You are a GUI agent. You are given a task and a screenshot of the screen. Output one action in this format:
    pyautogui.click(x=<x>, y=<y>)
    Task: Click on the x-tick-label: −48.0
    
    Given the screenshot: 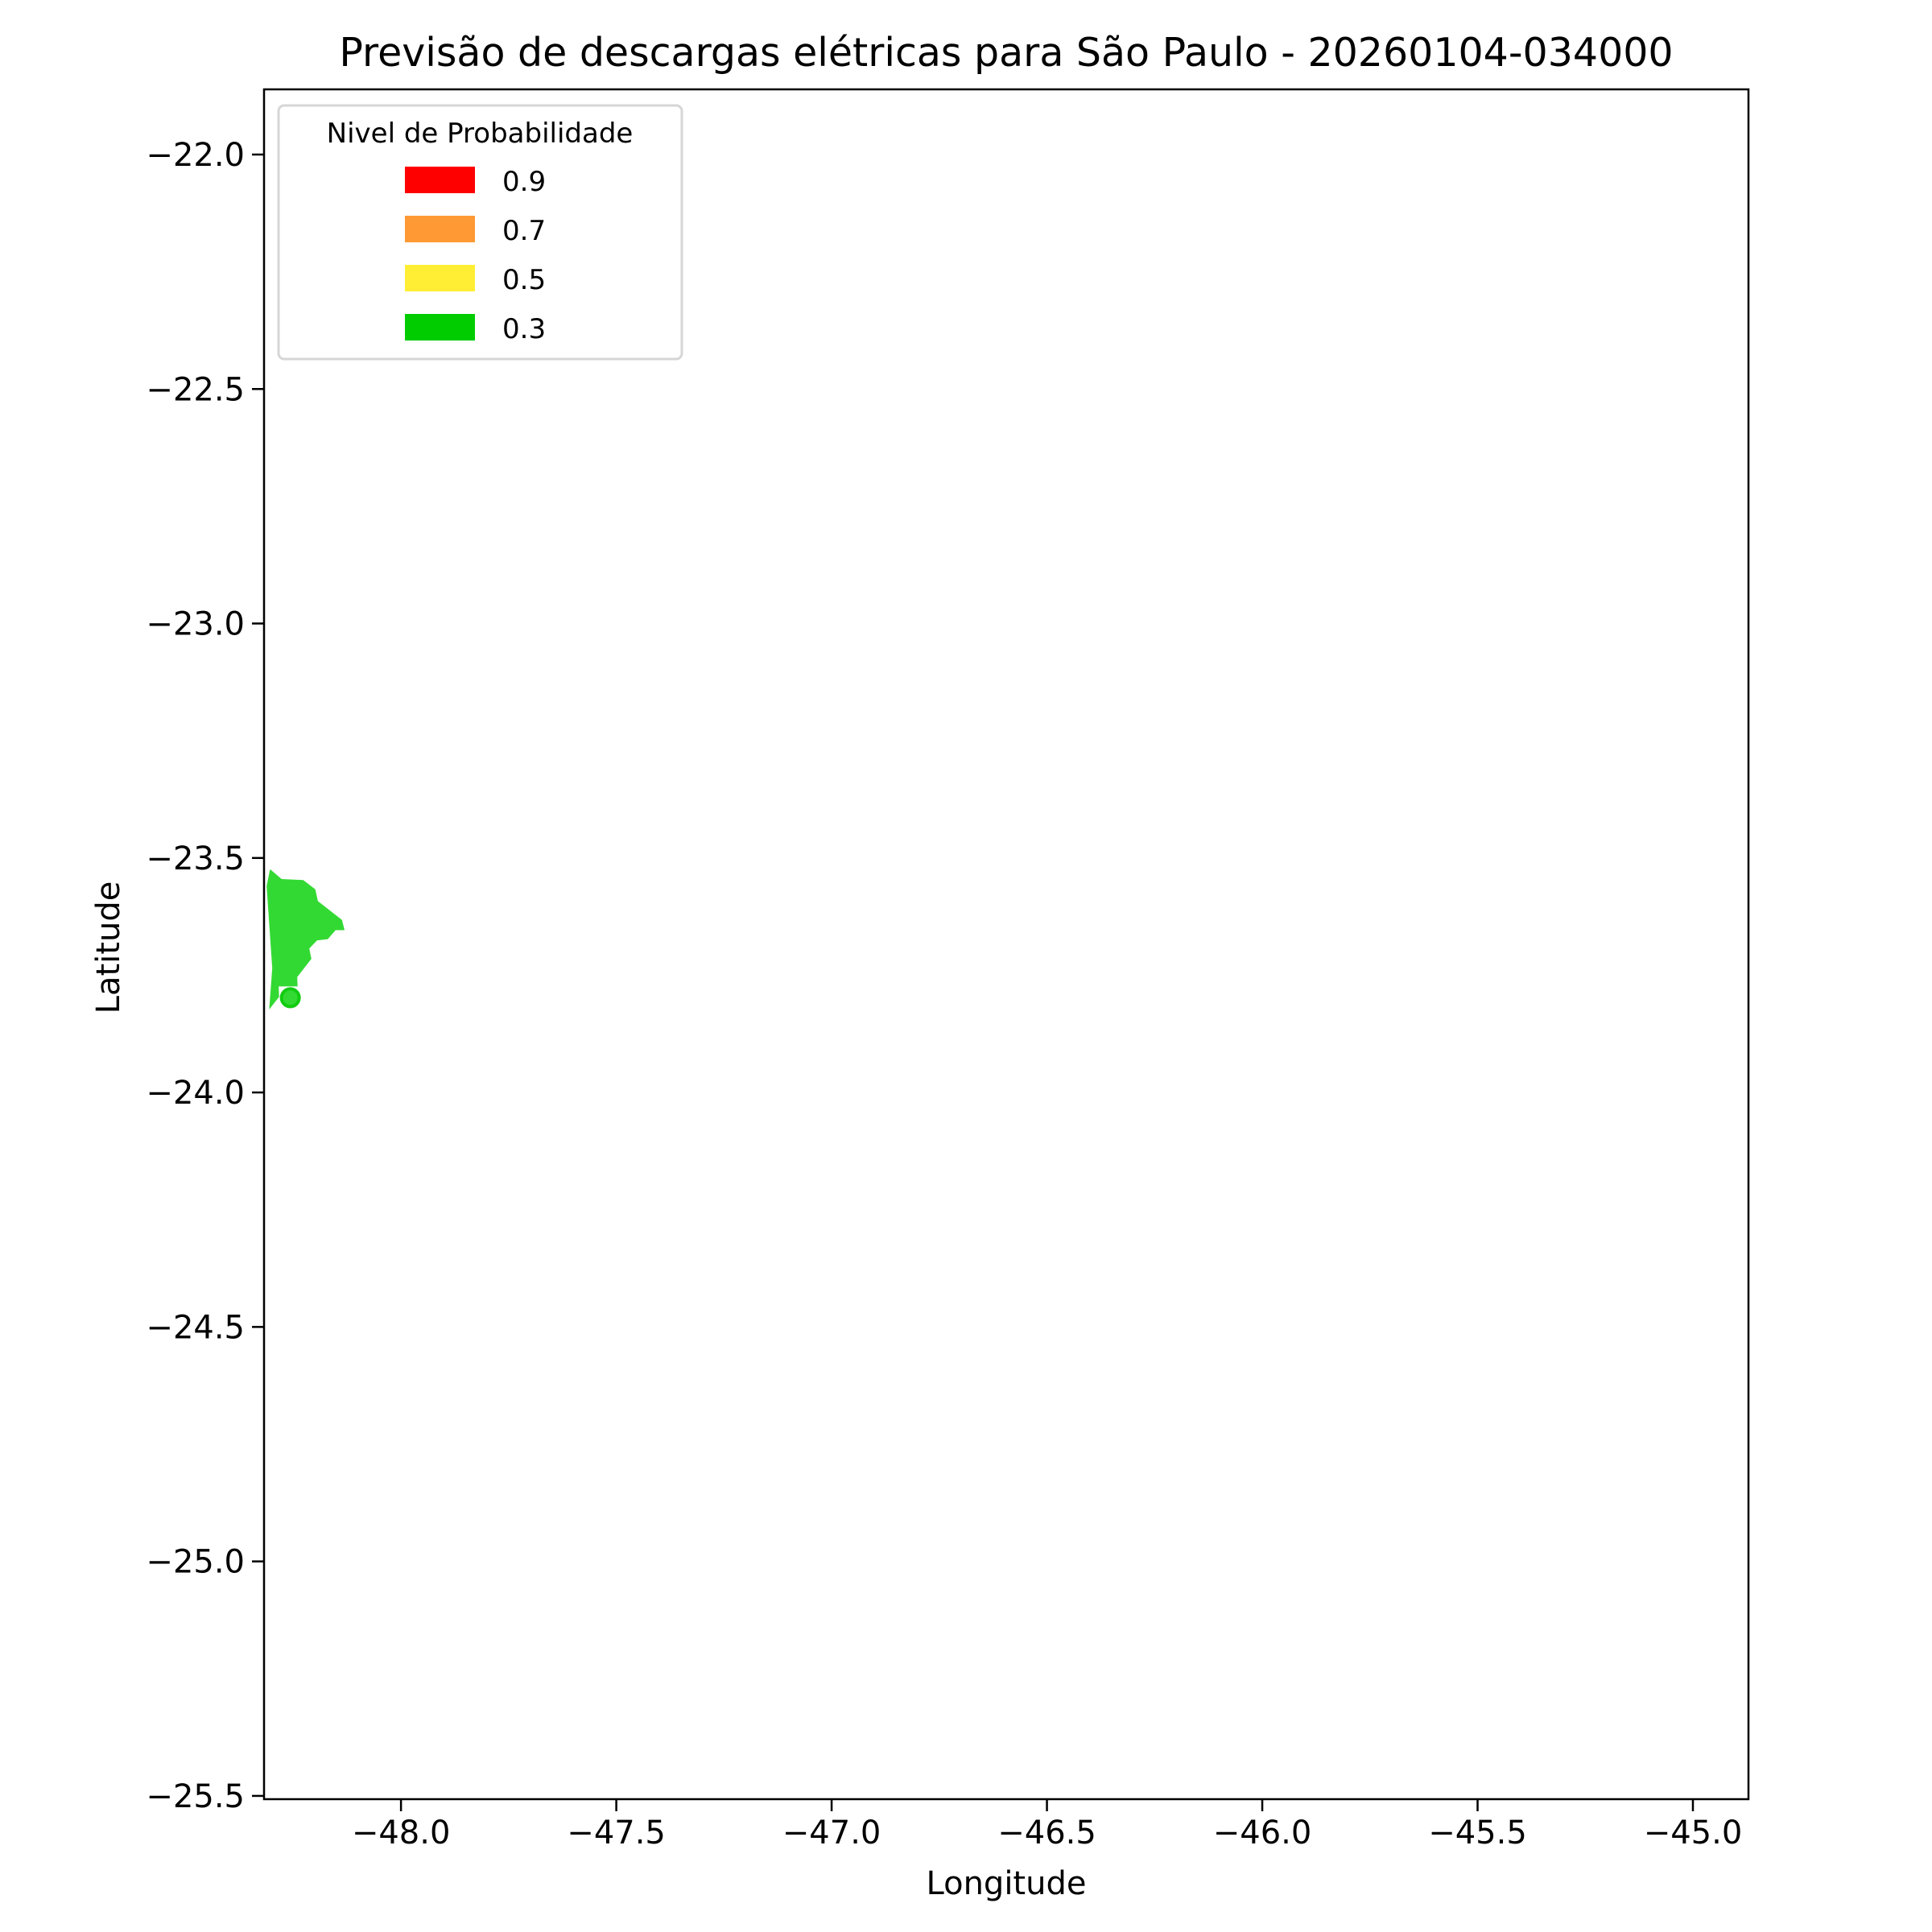 What is the action you would take?
    pyautogui.click(x=401, y=1833)
    